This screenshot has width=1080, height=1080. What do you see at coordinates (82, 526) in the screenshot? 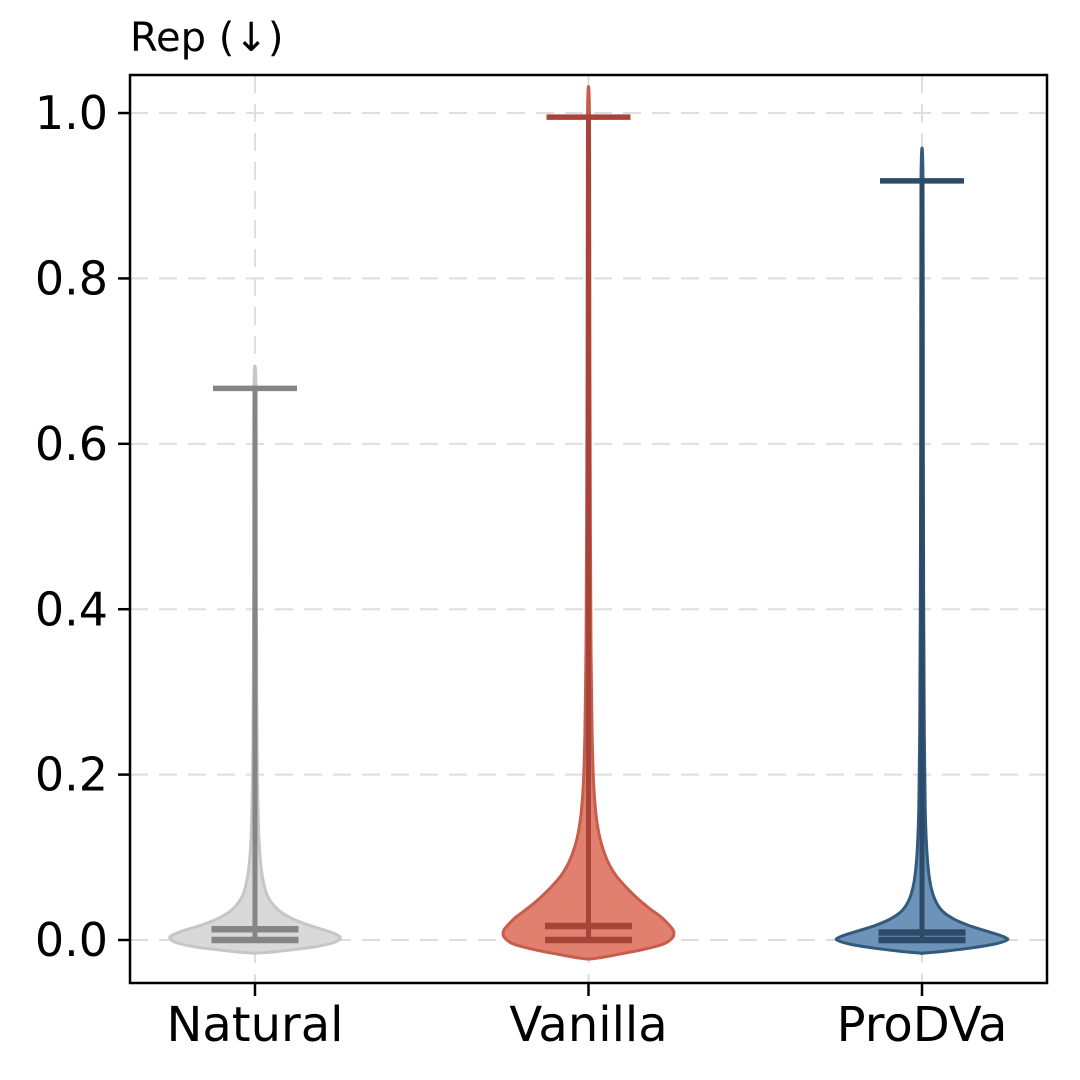
I see `y-axis: 0.0 0.2 0.4 0.6 0.8 1.0` at bounding box center [82, 526].